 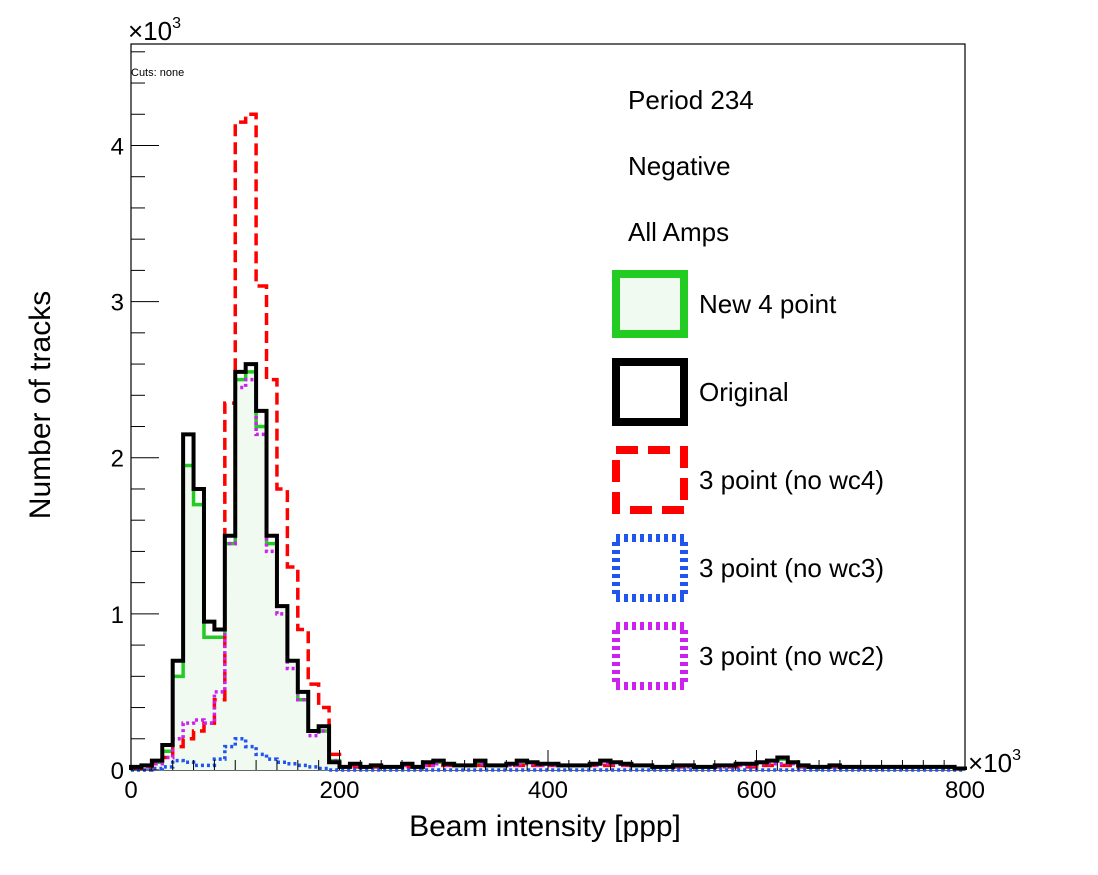 I want to click on info-line: All Amps, so click(x=678, y=232).